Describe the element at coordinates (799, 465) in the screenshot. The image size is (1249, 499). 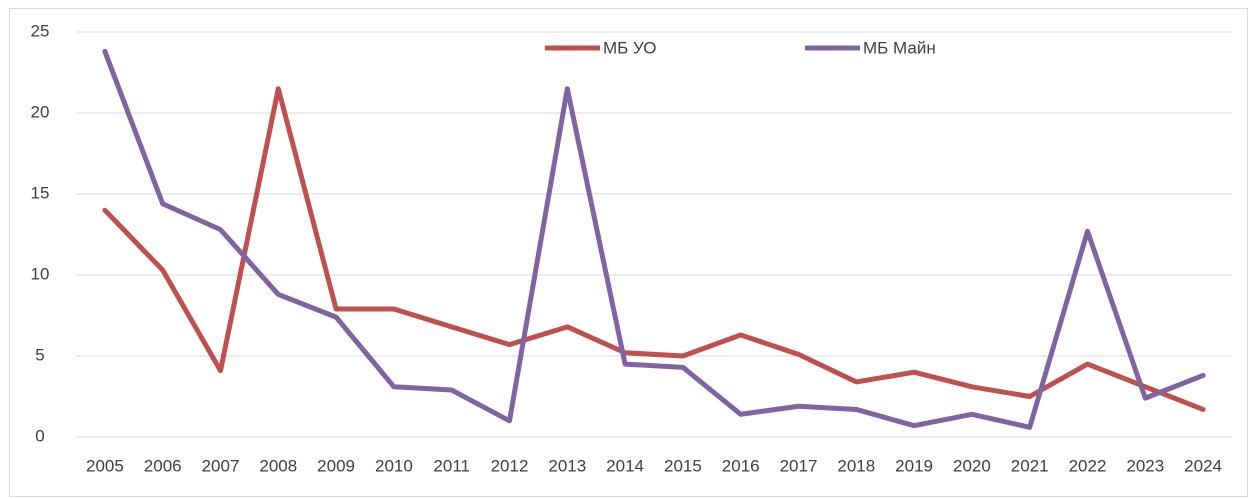
I see `x-tick-label: 2017` at that location.